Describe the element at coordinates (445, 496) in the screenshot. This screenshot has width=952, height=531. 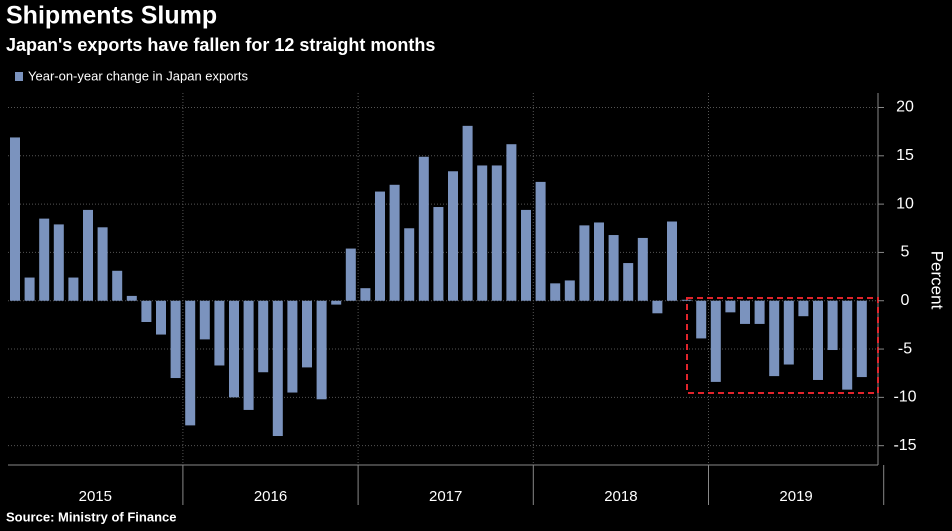
I see `x-year-label: 2017` at that location.